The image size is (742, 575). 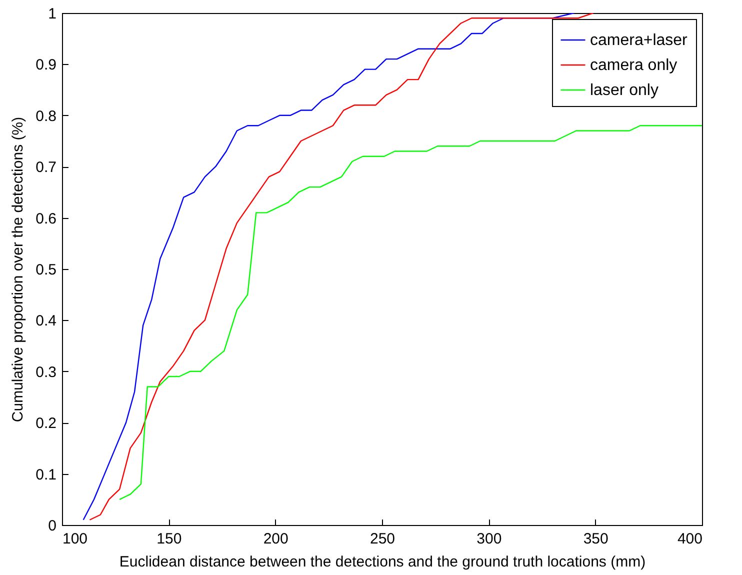 What do you see at coordinates (46, 167) in the screenshot?
I see `y-tick-label: 0.7` at bounding box center [46, 167].